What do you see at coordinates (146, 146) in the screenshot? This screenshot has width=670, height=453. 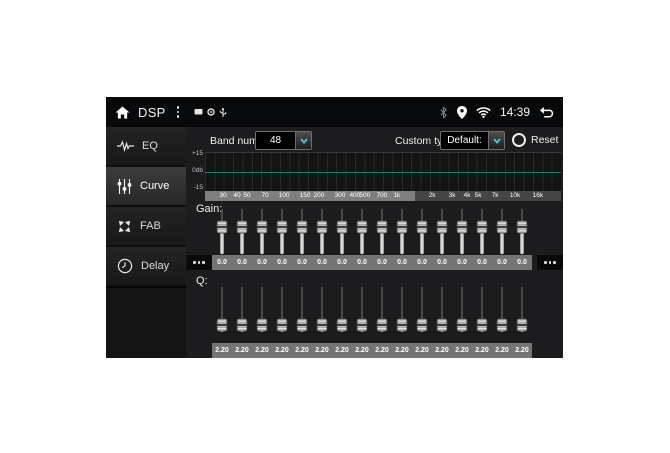 I see `sidebar-item-eq: EQ` at bounding box center [146, 146].